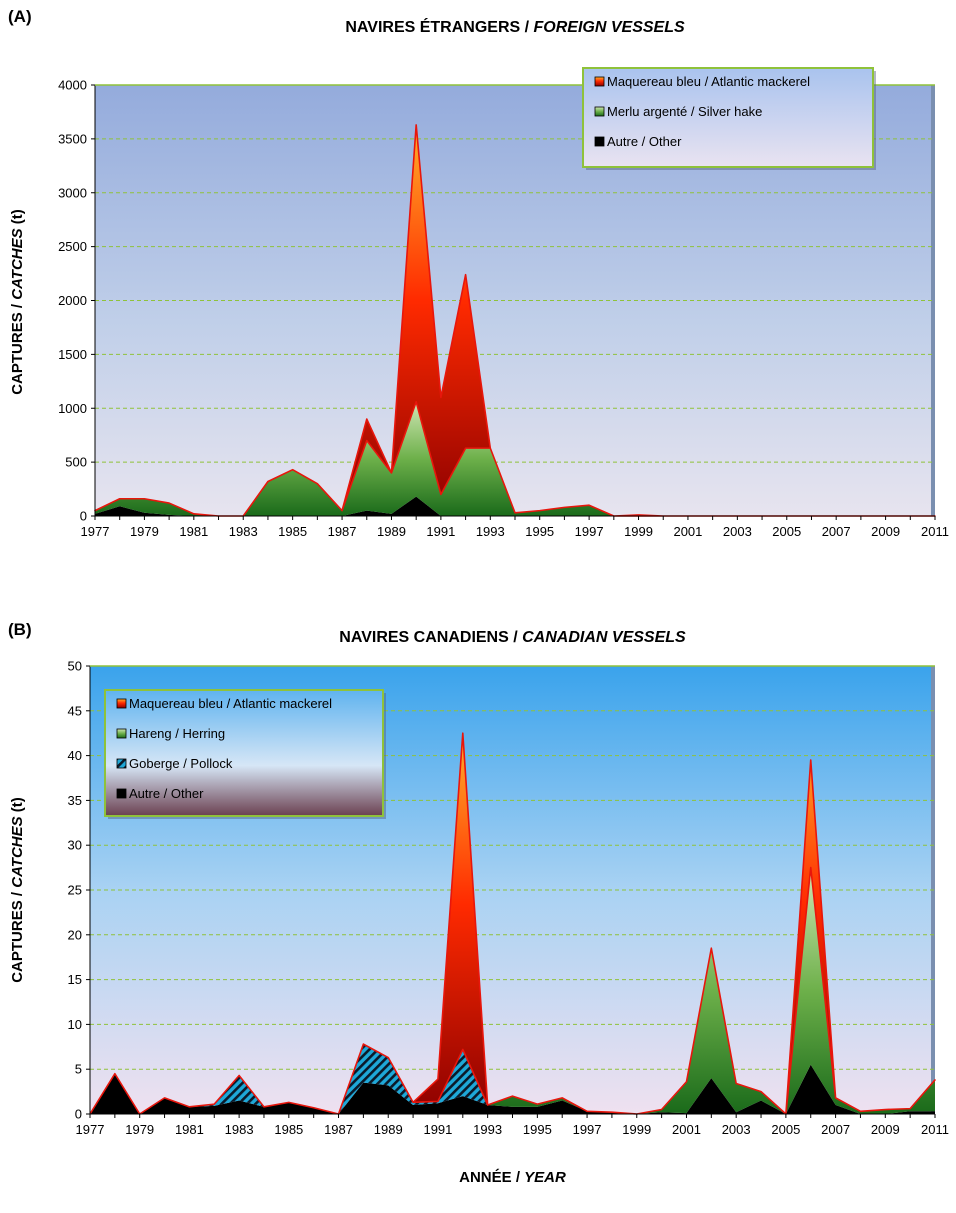 Image resolution: width=956 pixels, height=1213 pixels. Describe the element at coordinates (17, 851) in the screenshot. I see `chart-b-y-axis-label-part: CATCHES` at that location.